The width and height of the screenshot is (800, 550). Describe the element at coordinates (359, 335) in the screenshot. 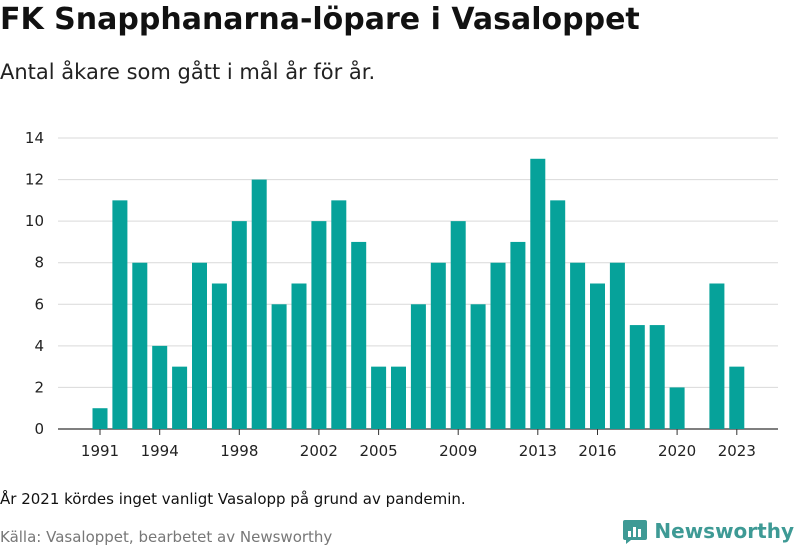

I see `bar-2004` at that location.